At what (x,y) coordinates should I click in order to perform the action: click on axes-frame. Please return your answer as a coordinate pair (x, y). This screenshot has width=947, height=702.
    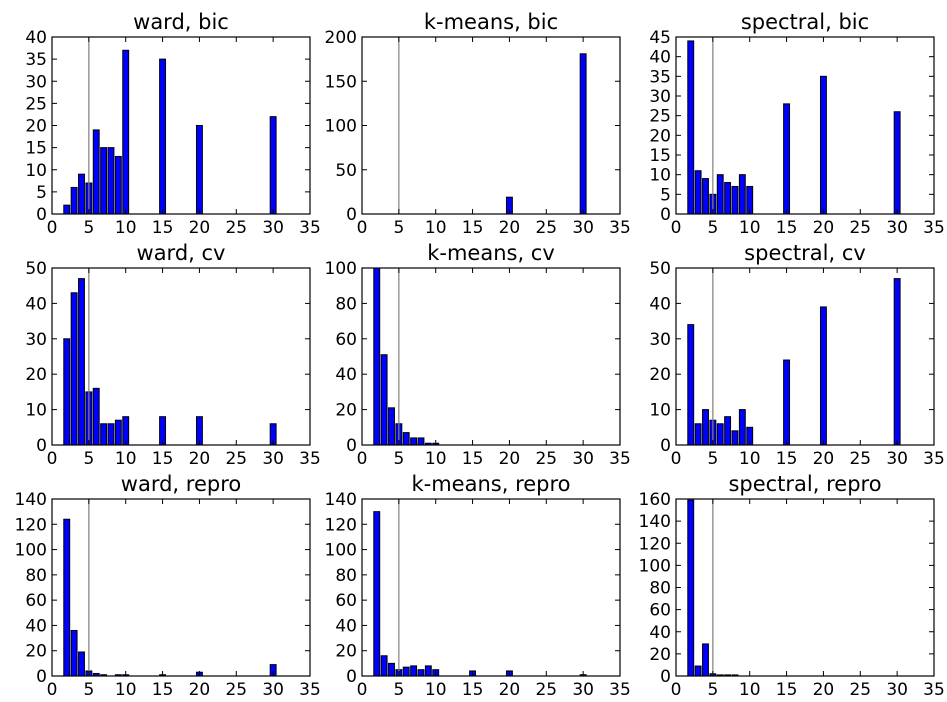
    Looking at the image, I should click on (805, 356).